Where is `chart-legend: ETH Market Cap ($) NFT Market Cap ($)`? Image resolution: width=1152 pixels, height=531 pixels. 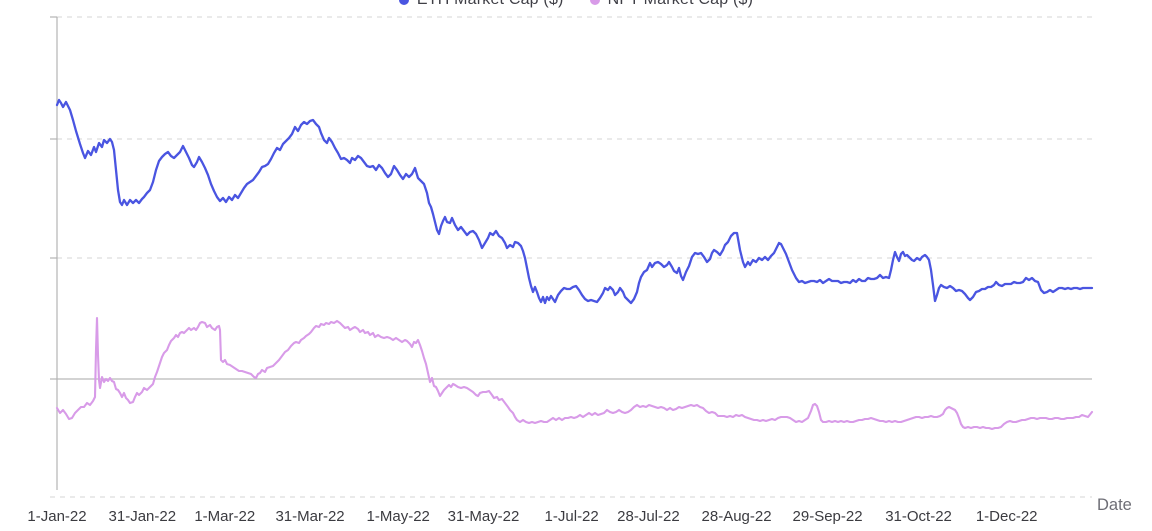 chart-legend: ETH Market Cap ($) NFT Market Cap ($) is located at coordinates (576, 4).